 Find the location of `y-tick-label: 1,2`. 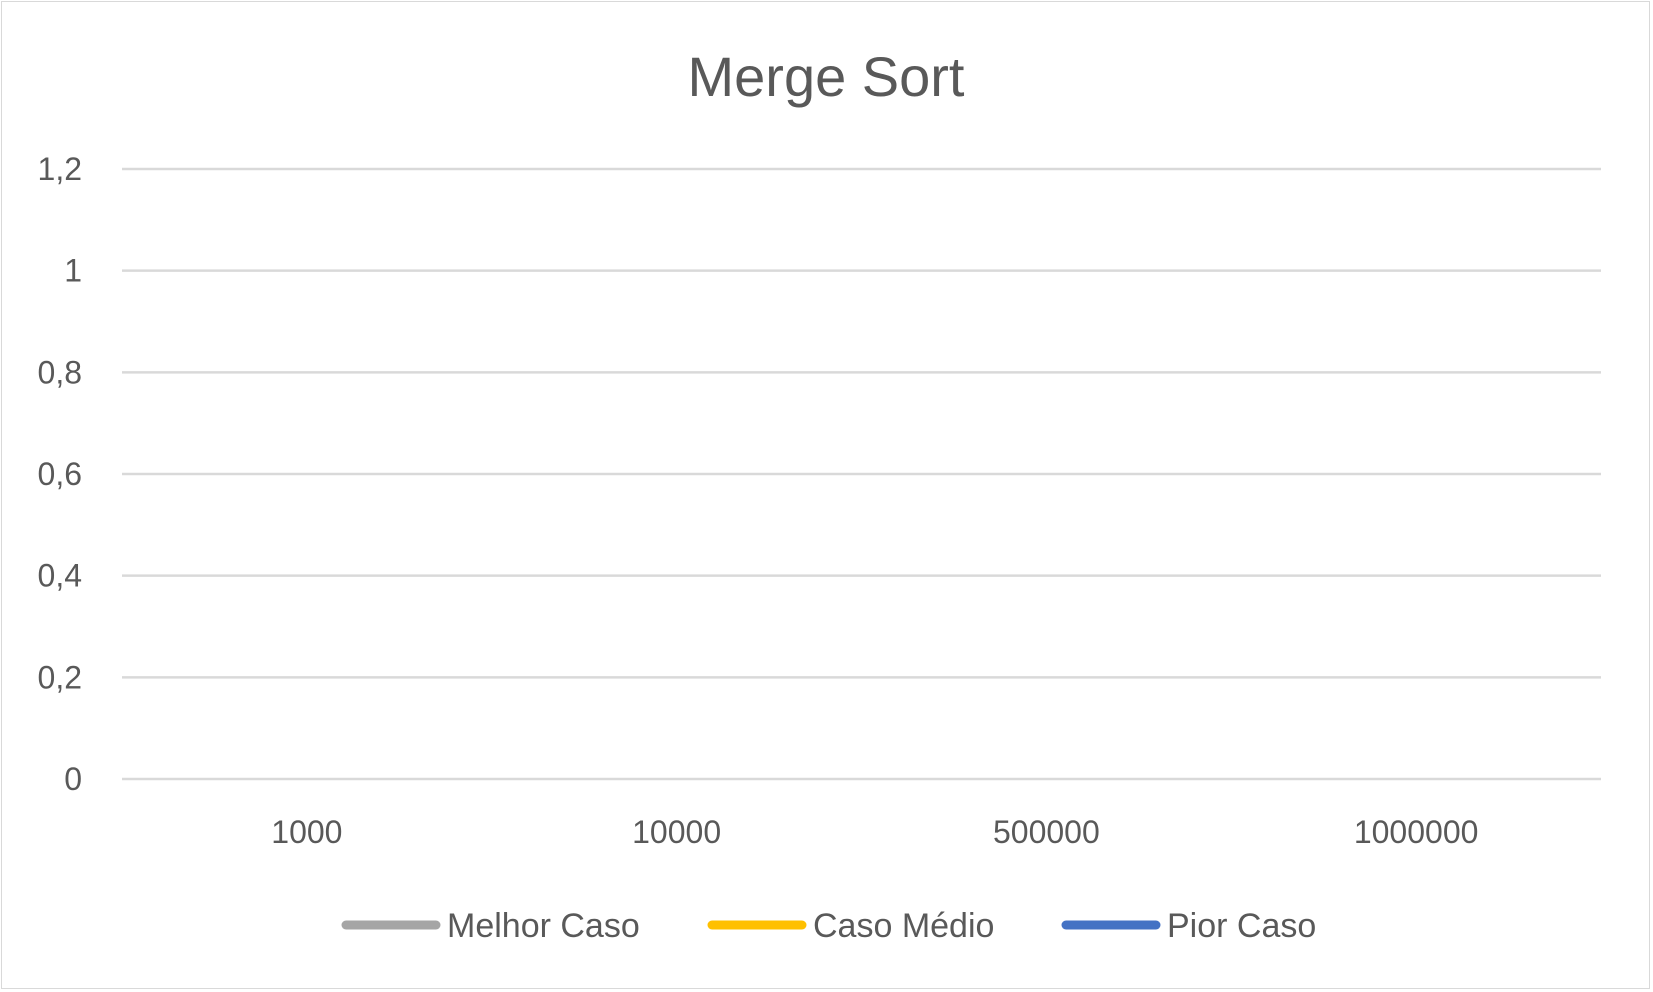

y-tick-label: 1,2 is located at coordinates (60, 169).